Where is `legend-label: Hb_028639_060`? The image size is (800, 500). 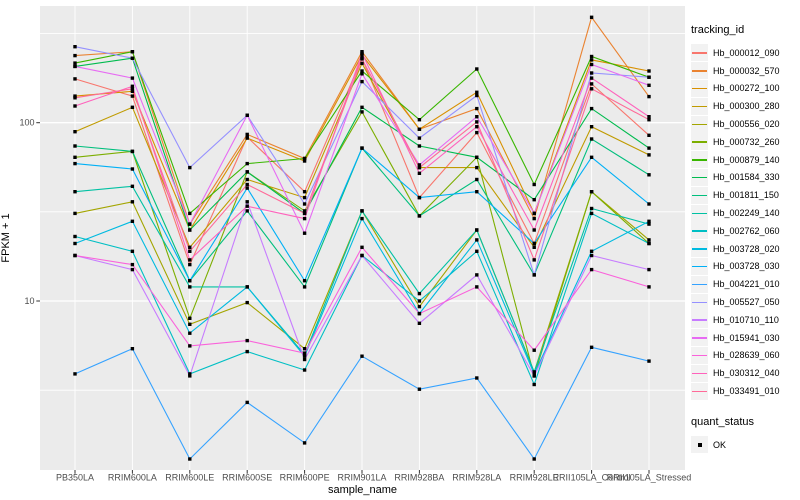
legend-label: Hb_028639_060 is located at coordinates (746, 355).